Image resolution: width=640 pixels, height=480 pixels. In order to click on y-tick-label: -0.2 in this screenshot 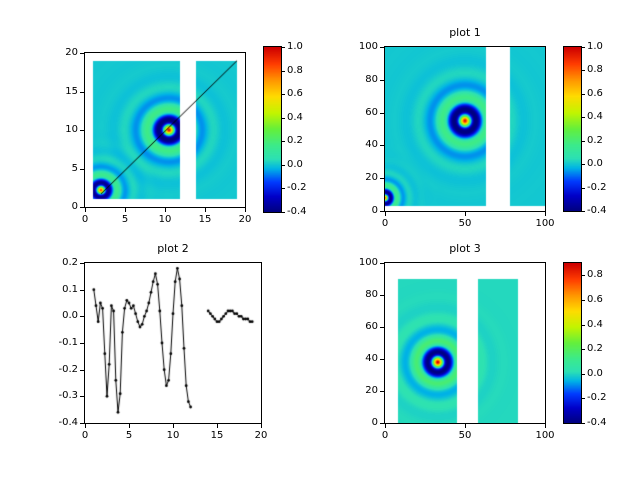, I will do `click(68, 369)`.